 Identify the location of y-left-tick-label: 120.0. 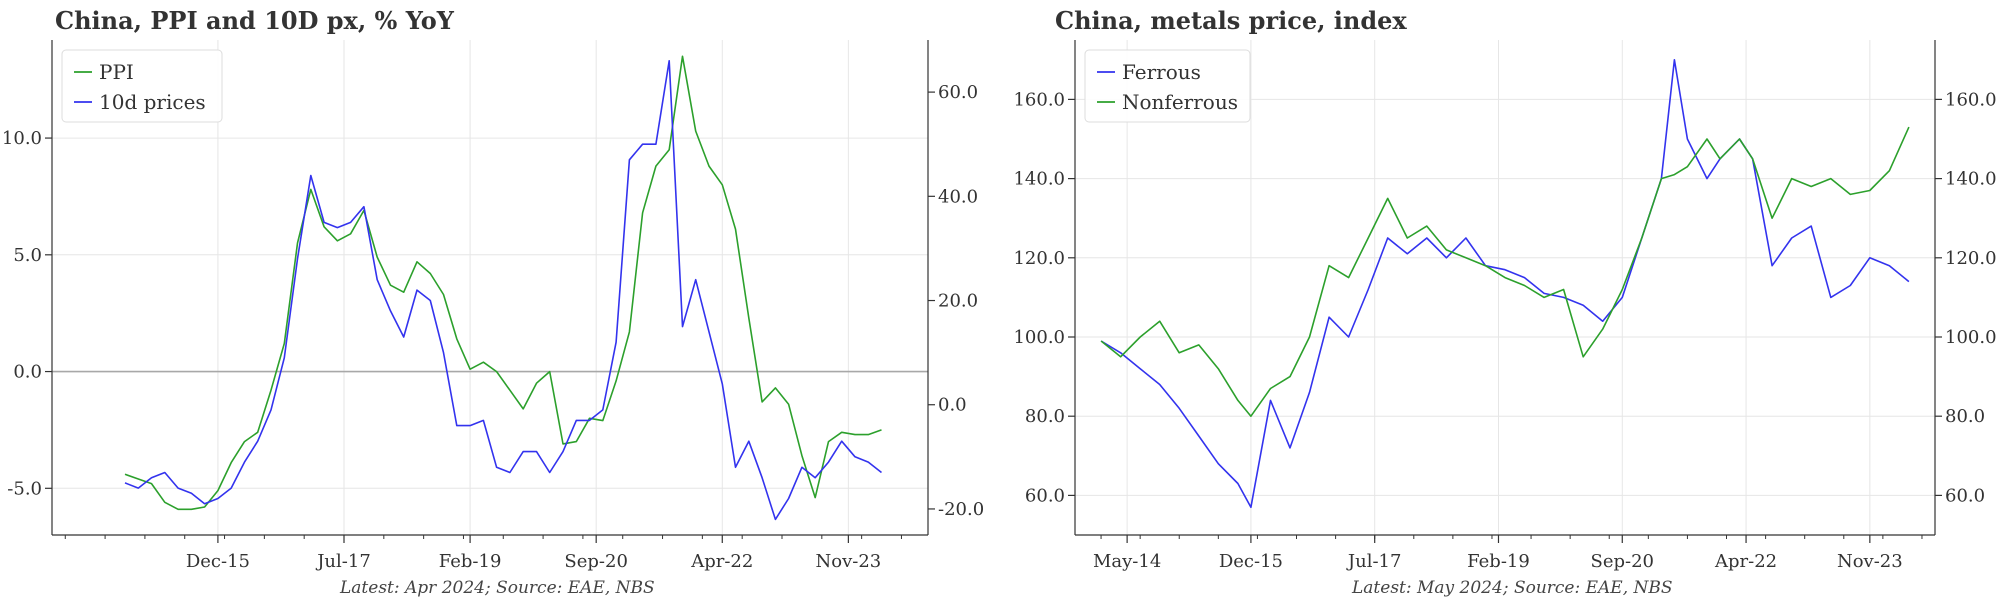
(1039, 258).